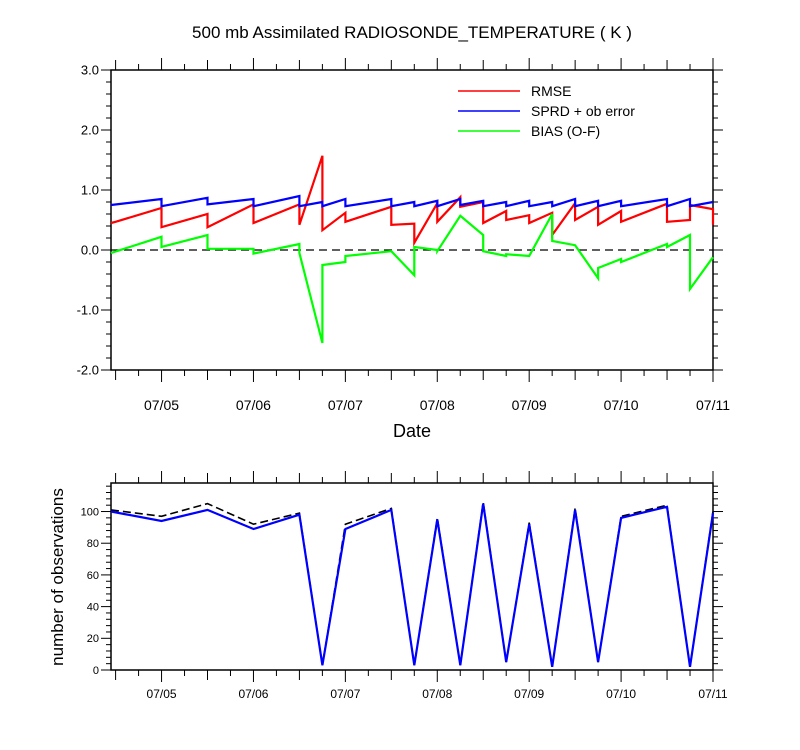  I want to click on y-tick-label: 100, so click(90, 512).